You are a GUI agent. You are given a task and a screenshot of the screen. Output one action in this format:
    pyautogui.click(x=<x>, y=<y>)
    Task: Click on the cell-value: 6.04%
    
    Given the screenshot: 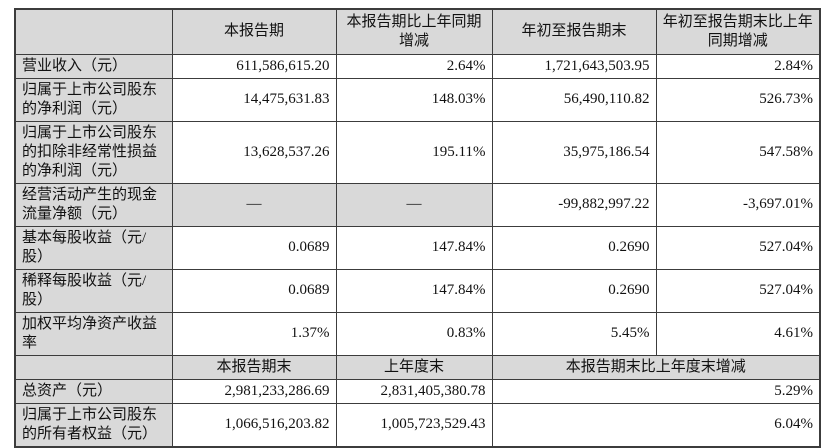 What is the action you would take?
    pyautogui.click(x=656, y=424)
    